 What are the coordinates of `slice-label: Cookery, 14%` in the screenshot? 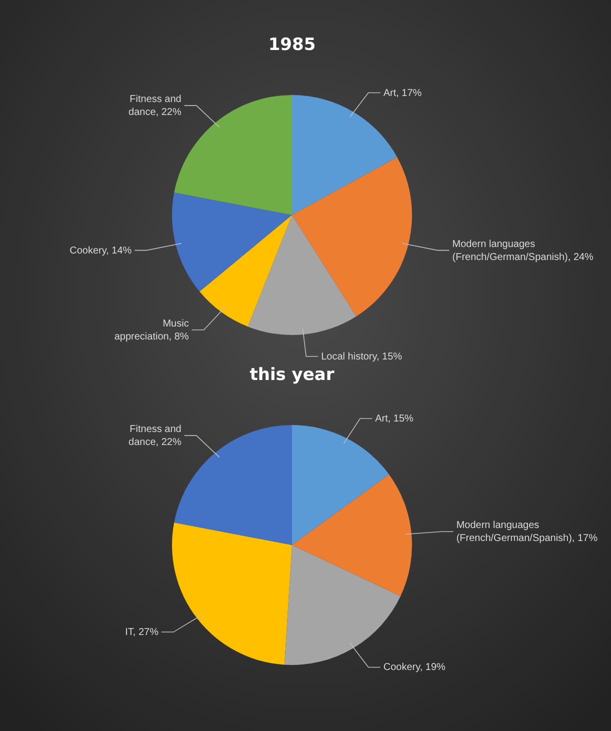 It's located at (101, 250).